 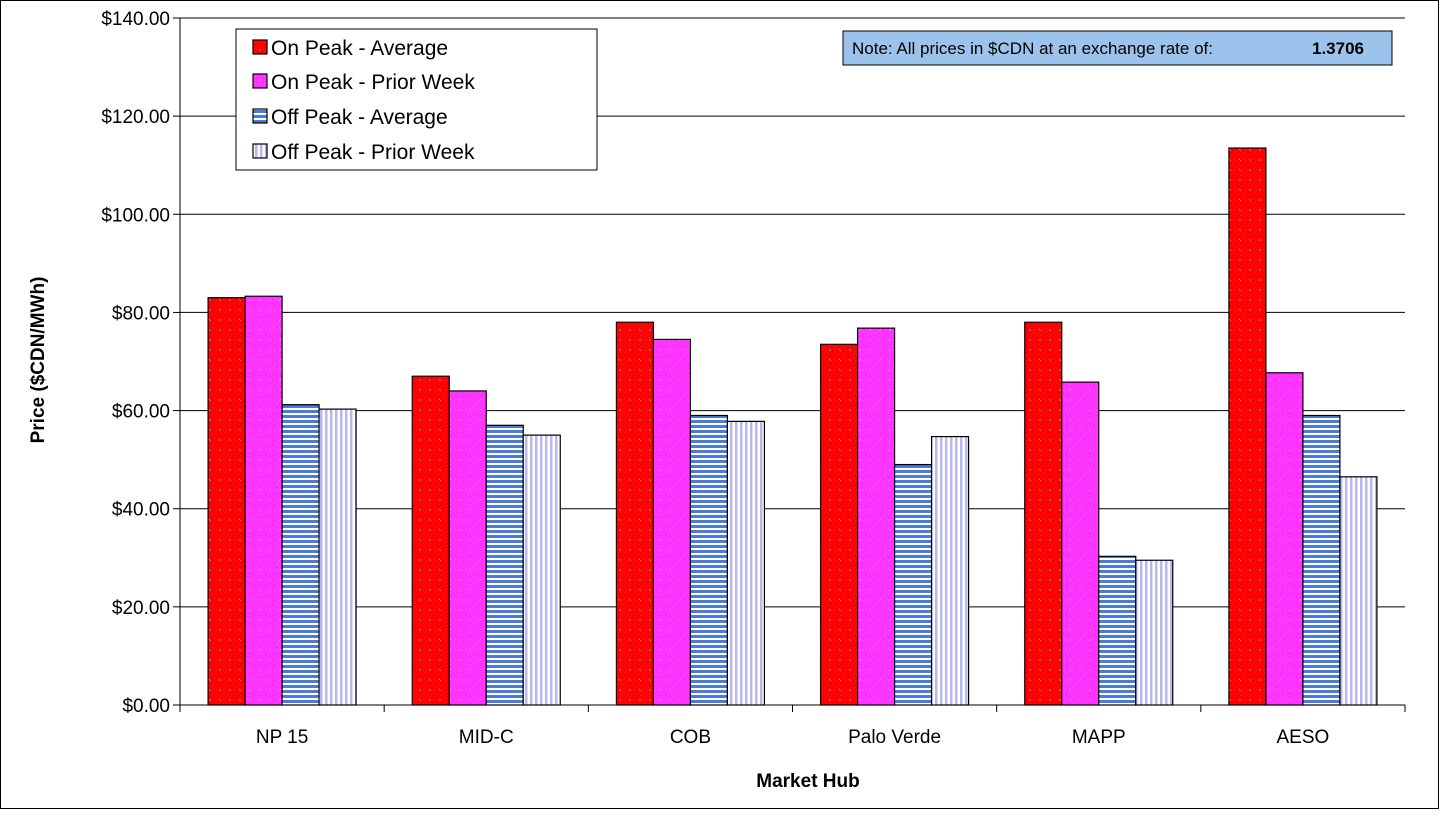 I want to click on y-tick-label: $60.00, so click(x=141, y=412).